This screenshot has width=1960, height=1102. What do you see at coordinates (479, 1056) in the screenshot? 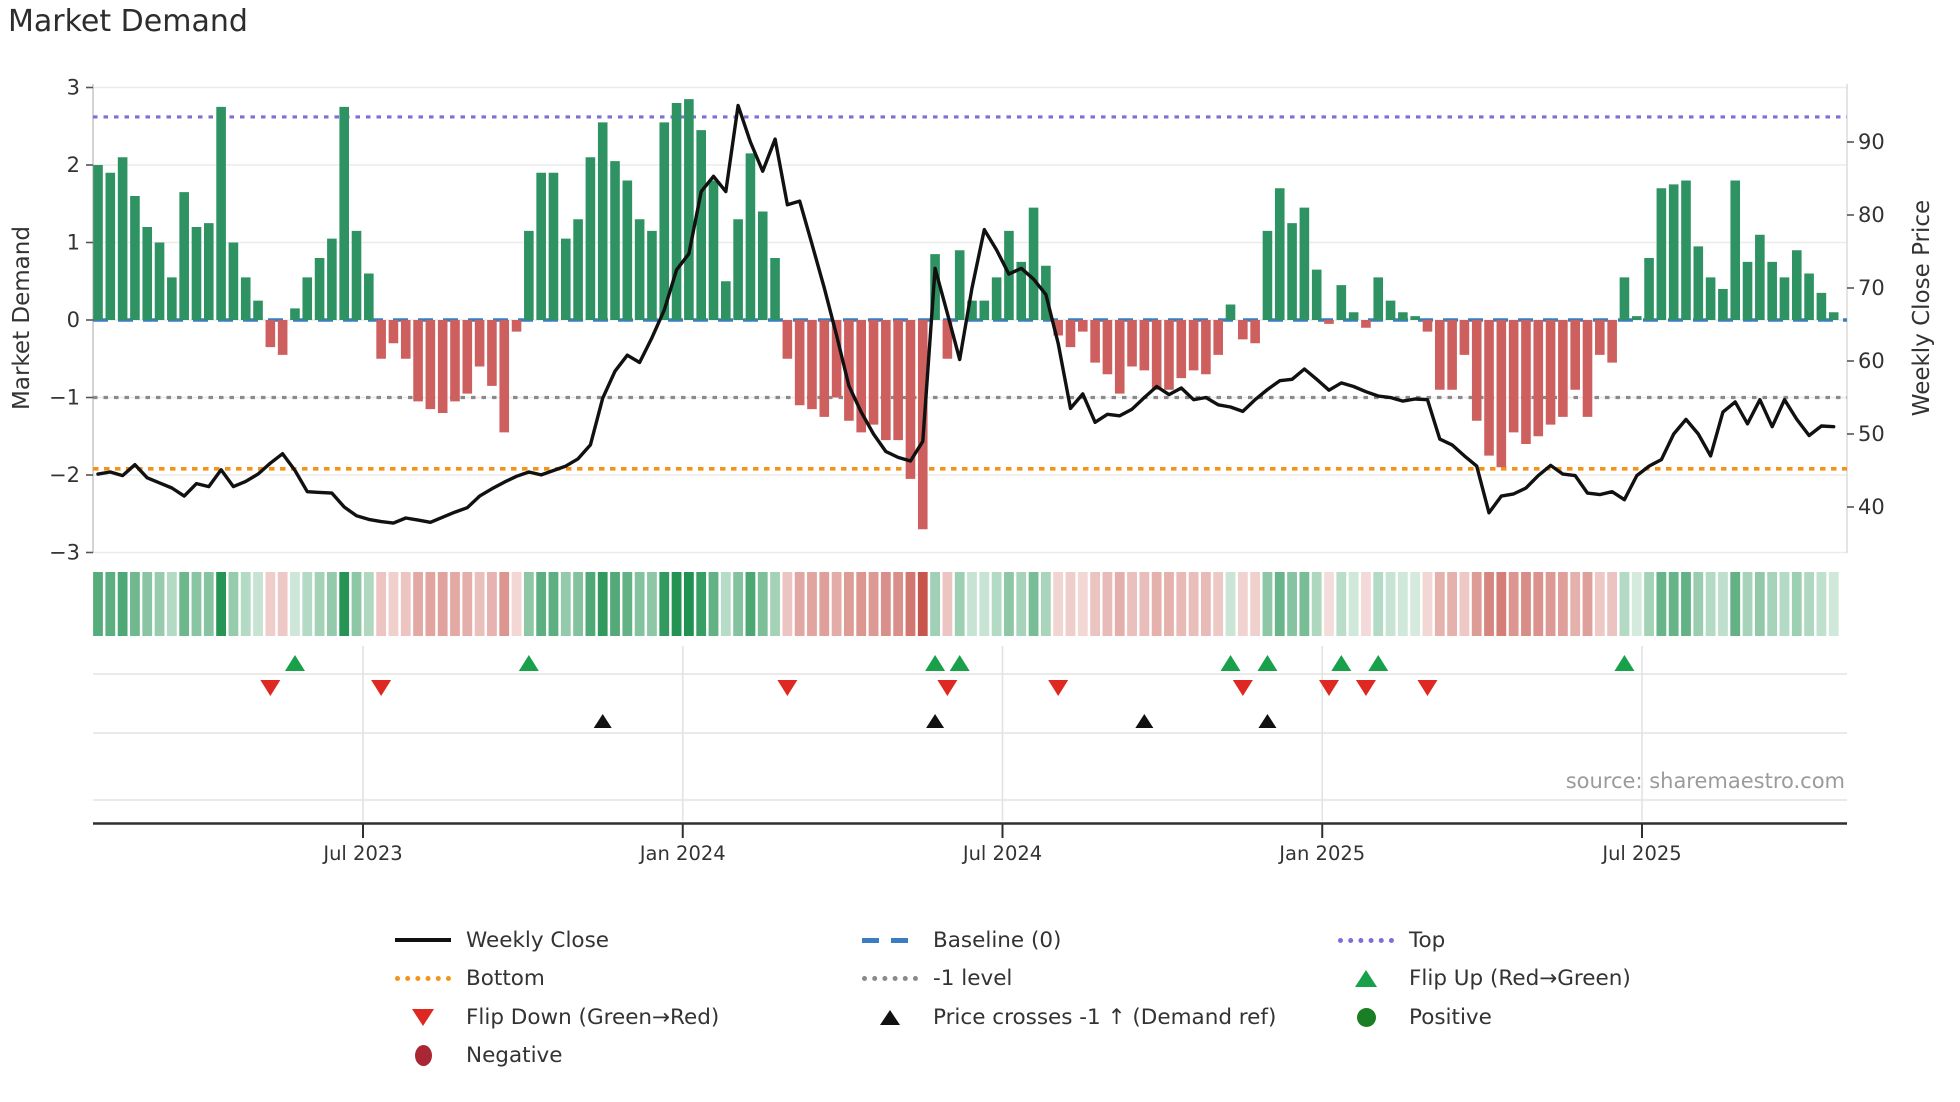
I see `legend-item-circle-dark-red: Negative` at bounding box center [479, 1056].